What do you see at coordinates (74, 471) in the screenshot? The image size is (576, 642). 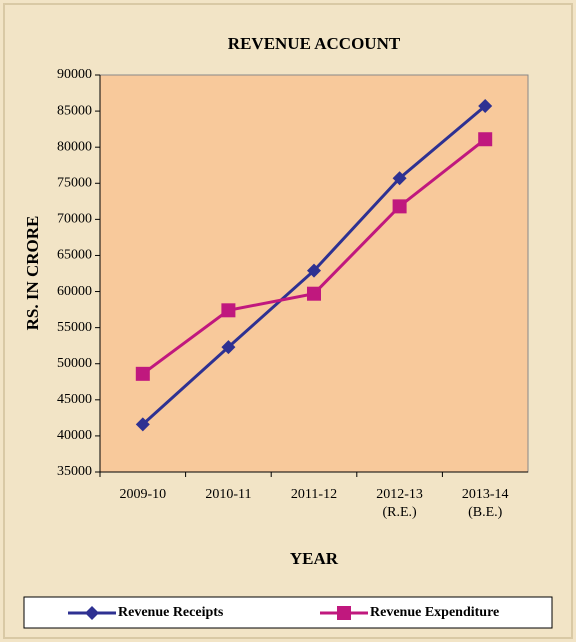 I see `y-tick-label: 35000` at bounding box center [74, 471].